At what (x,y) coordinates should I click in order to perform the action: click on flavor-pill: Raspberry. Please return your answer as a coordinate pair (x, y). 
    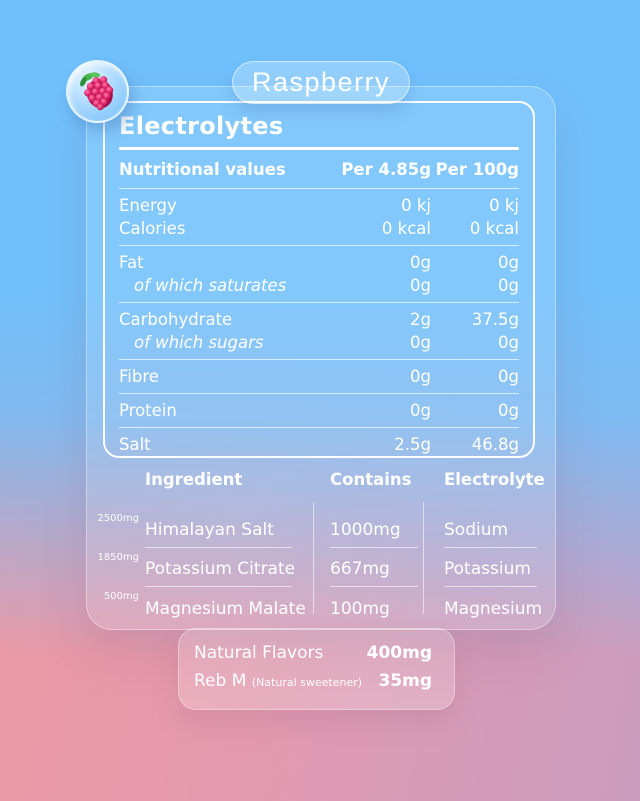
    Looking at the image, I should click on (321, 82).